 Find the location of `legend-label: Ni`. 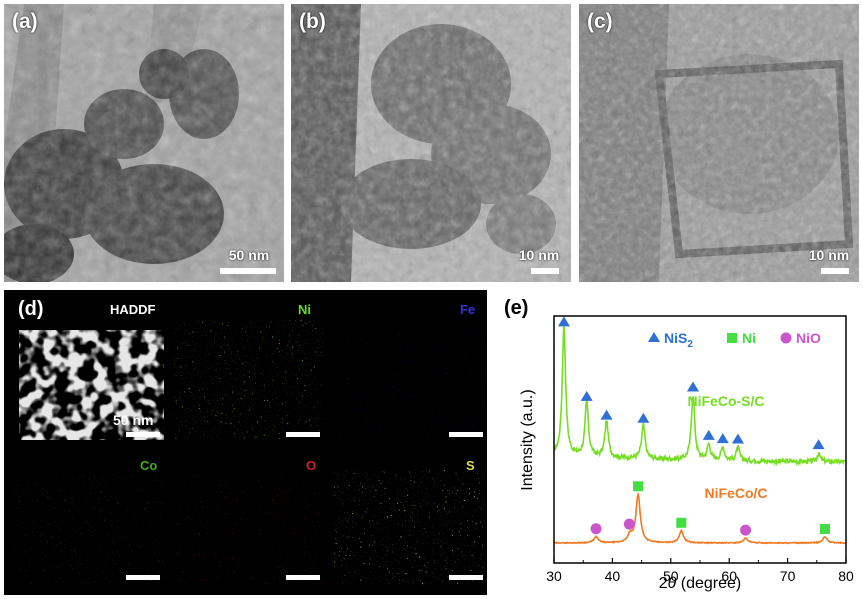

legend-label: Ni is located at coordinates (749, 338).